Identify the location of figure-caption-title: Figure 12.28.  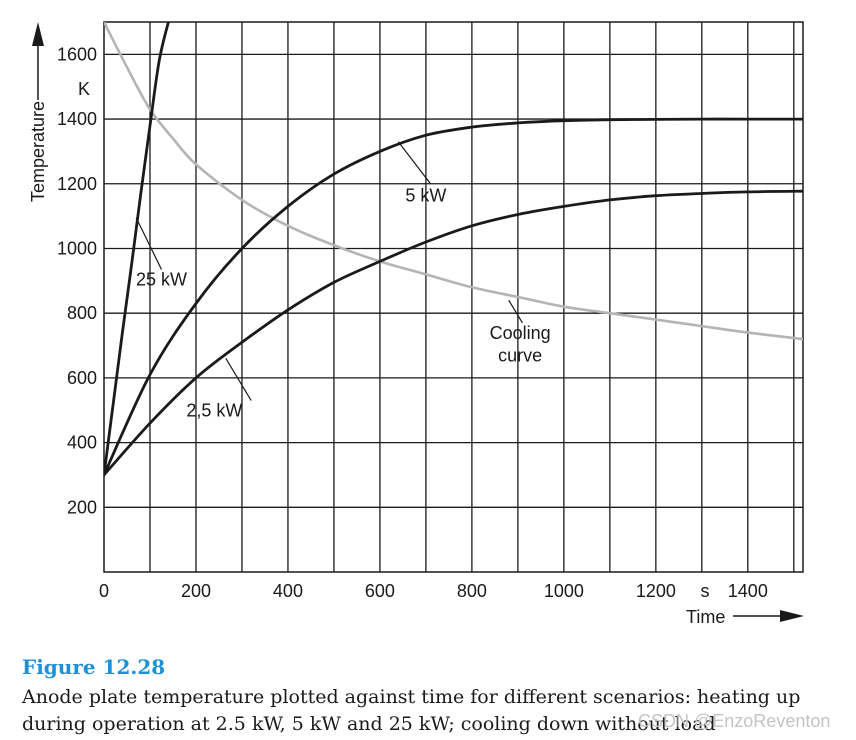
(94, 667).